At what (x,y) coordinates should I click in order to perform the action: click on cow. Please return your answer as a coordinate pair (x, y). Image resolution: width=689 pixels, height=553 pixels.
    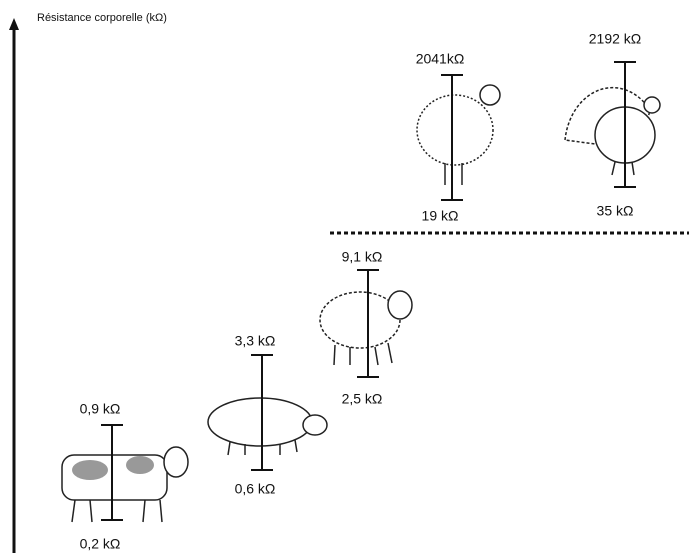
    Looking at the image, I should click on (125, 484).